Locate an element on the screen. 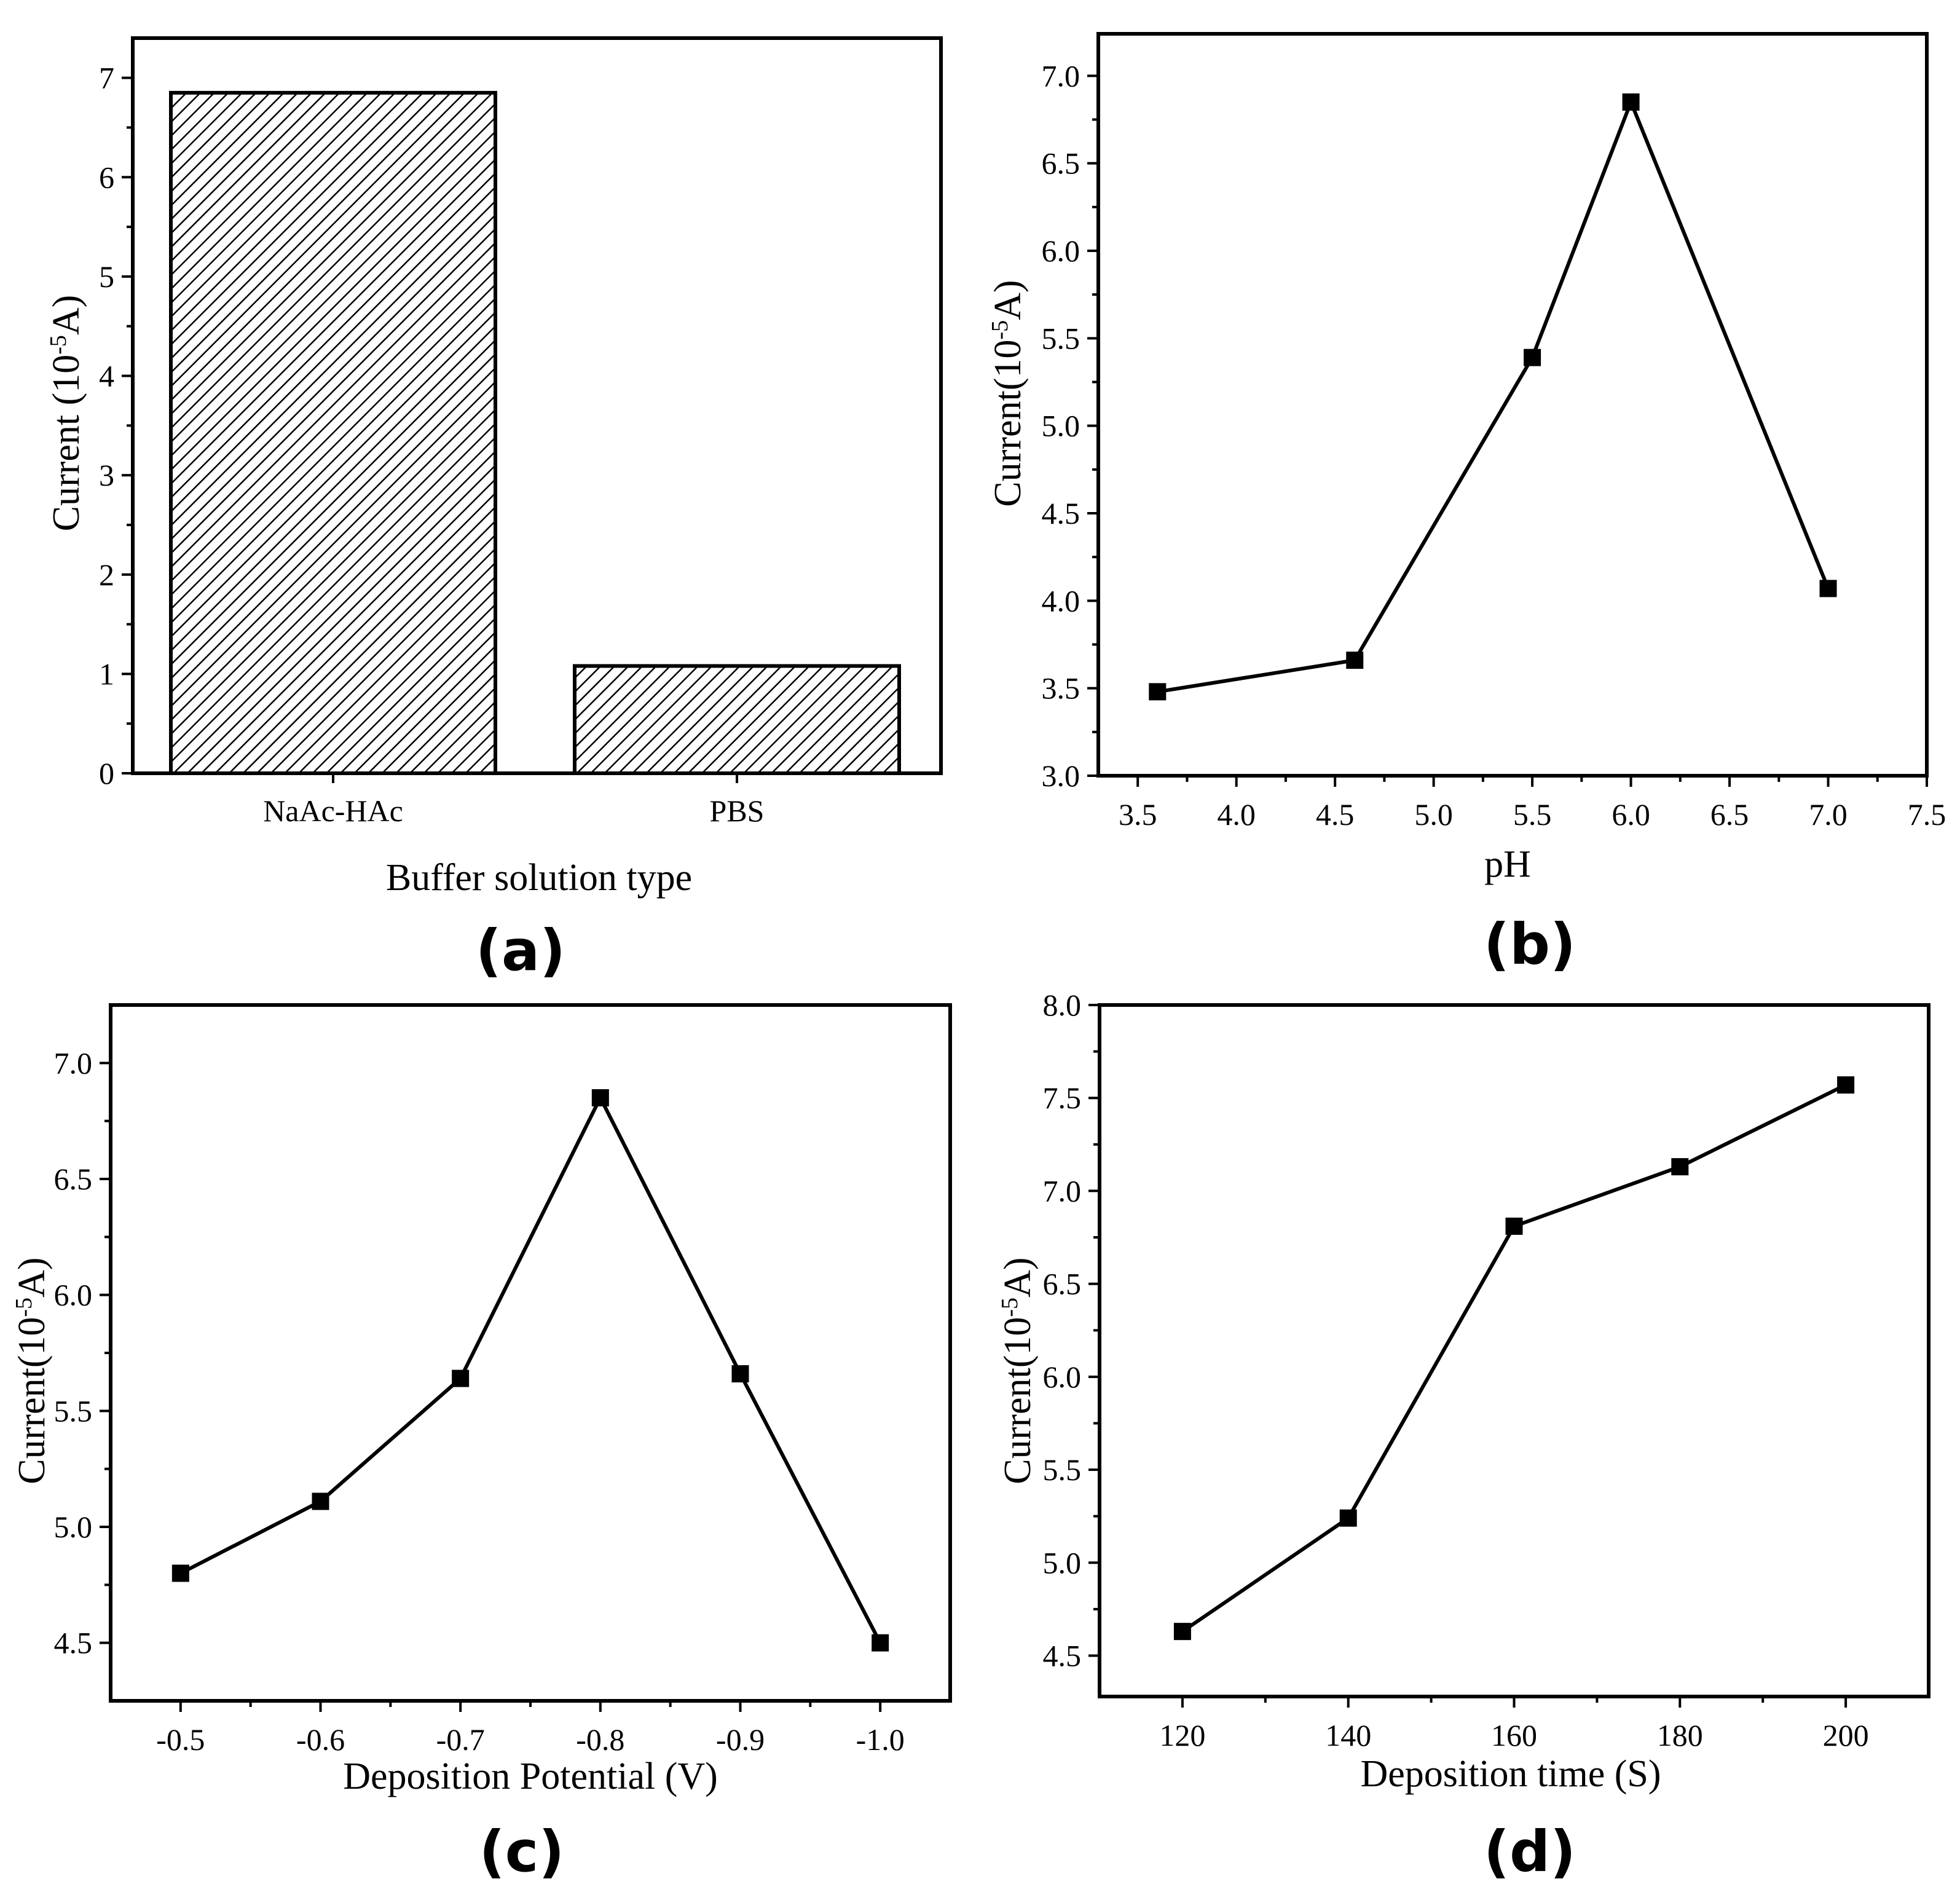 This screenshot has height=1892, width=1960. panel-a-x-tick-label: NaAc-HAc is located at coordinates (333, 811).